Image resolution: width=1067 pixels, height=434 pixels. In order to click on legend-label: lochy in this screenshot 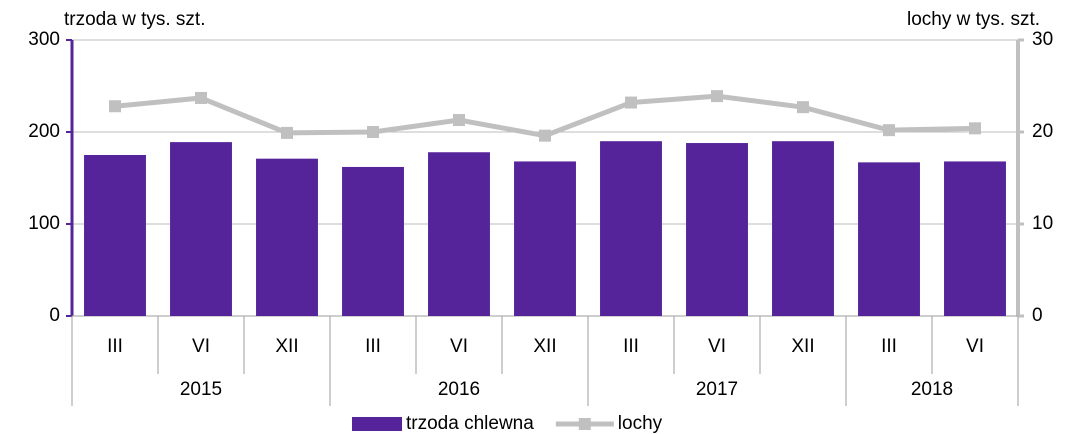, I will do `click(640, 423)`.